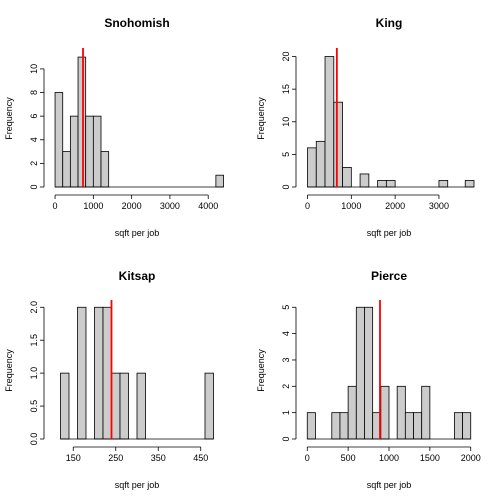 The width and height of the screenshot is (504, 504). What do you see at coordinates (389, 23) in the screenshot?
I see `chart-title: King` at bounding box center [389, 23].